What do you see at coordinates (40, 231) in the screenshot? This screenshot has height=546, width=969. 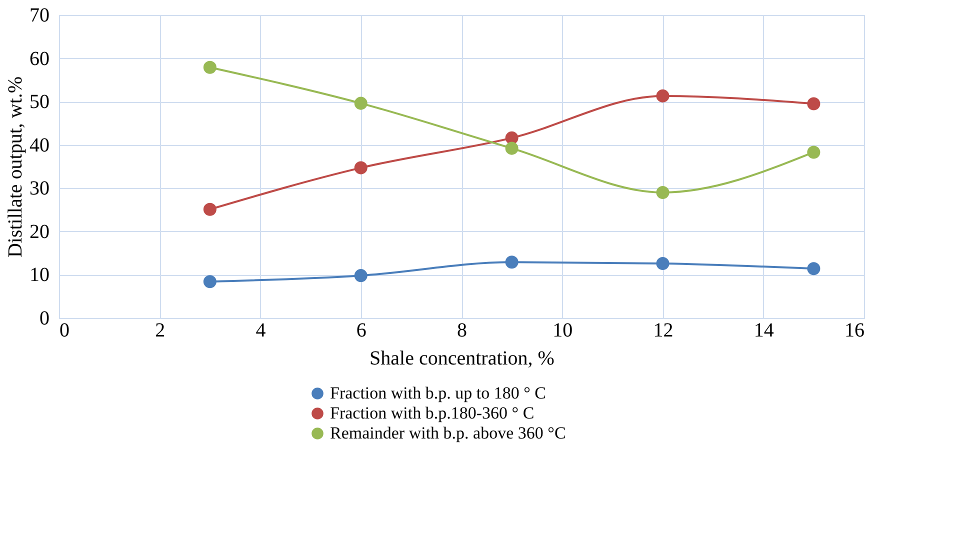 I see `y-tick-label: 20` at bounding box center [40, 231].